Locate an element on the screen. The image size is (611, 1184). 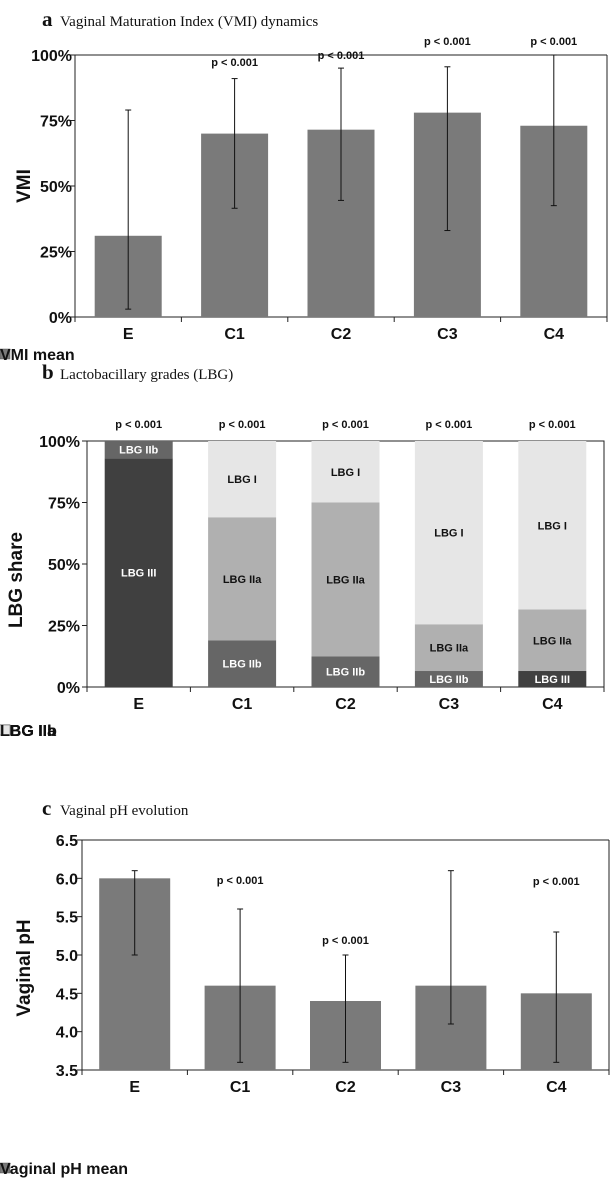
legend: VMI mean is located at coordinates (37, 355).